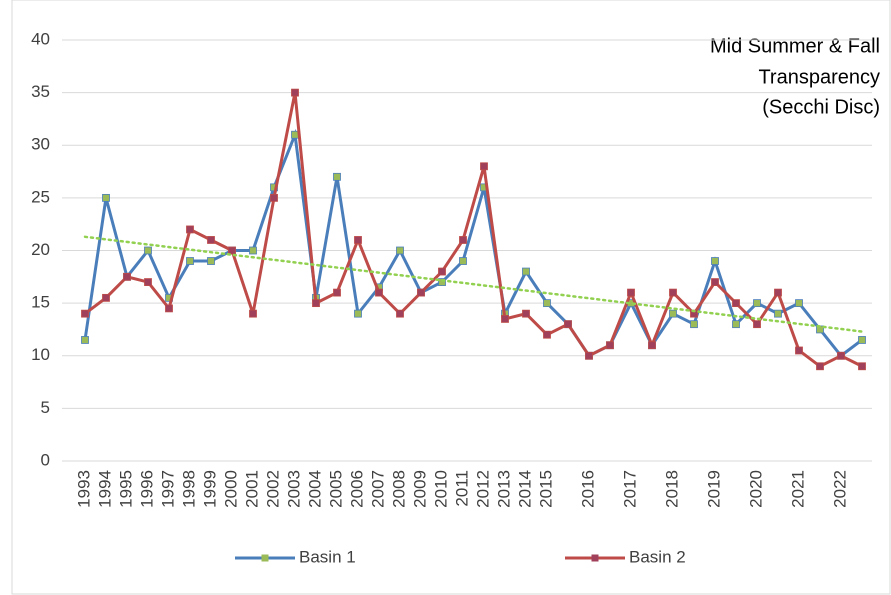  Describe the element at coordinates (755, 489) in the screenshot. I see `x-tick-label: 2020` at that location.